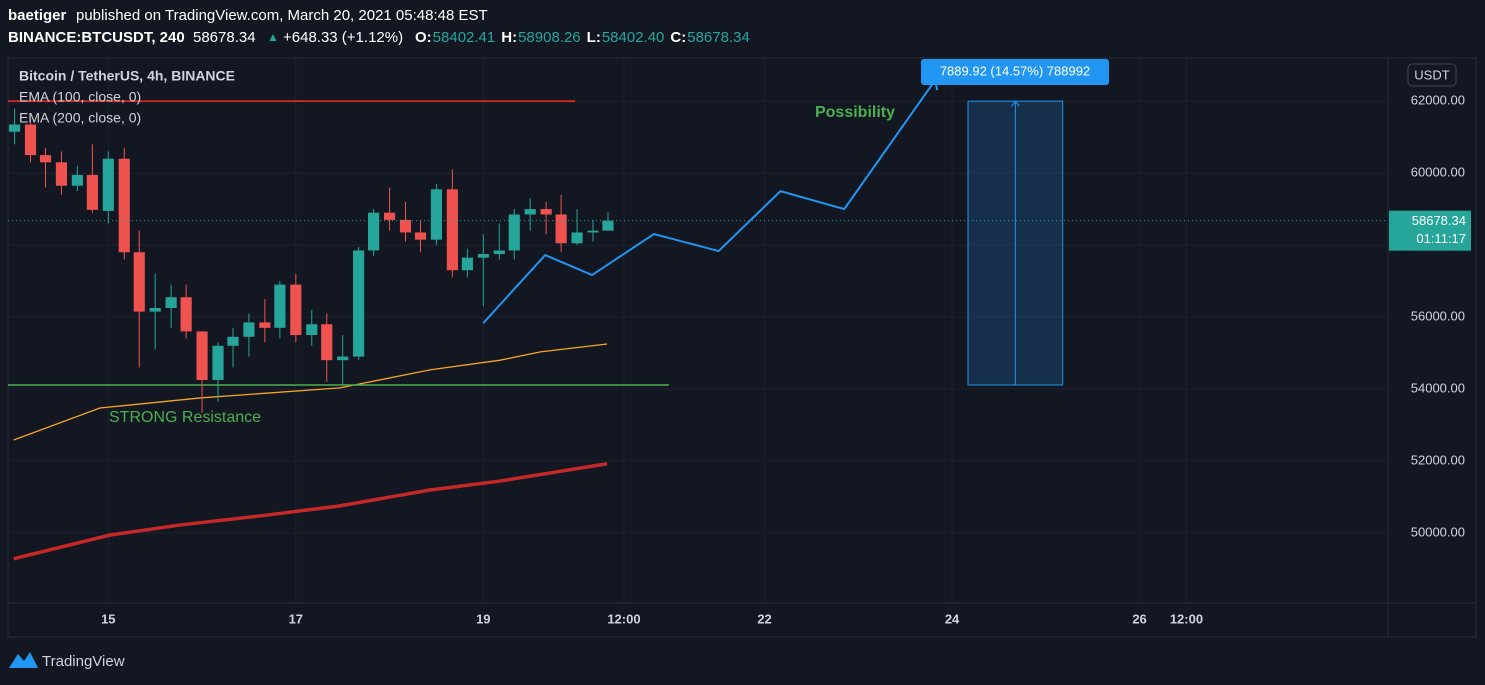 This screenshot has width=1485, height=685. What do you see at coordinates (709, 201) in the screenshot?
I see `projection-line` at bounding box center [709, 201].